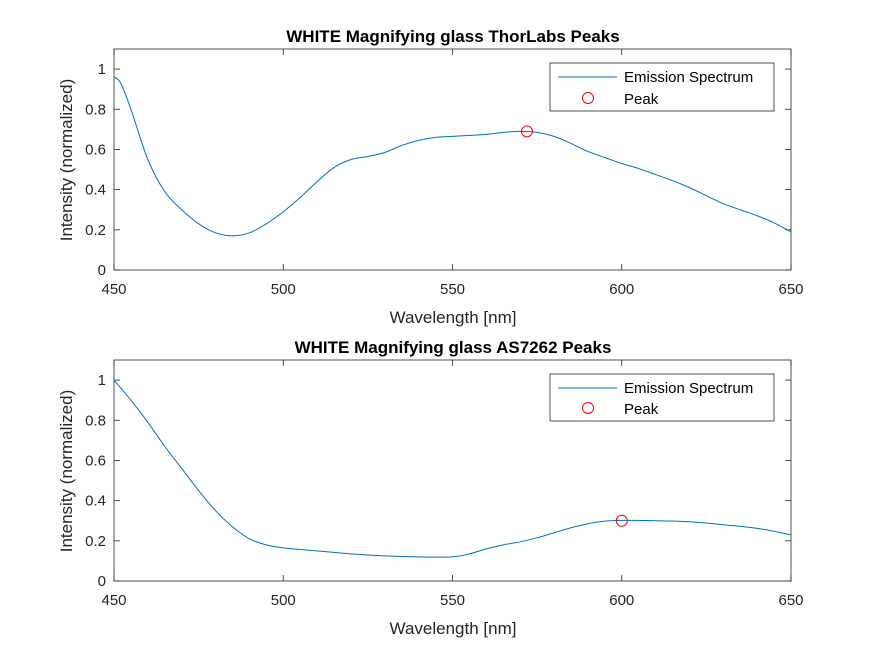 Image resolution: width=875 pixels, height=656 pixels. Describe the element at coordinates (452, 36) in the screenshot. I see `chart-title: WHITE Magnifying glass ThorLabs Peaks` at that location.